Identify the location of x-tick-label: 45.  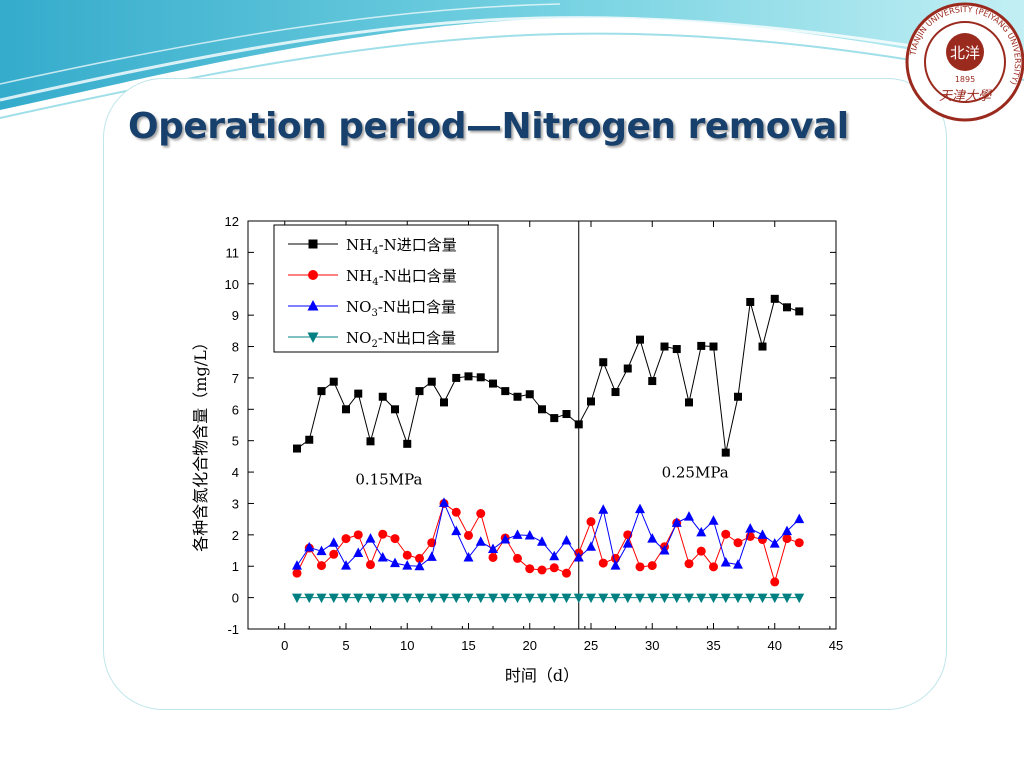
(836, 645).